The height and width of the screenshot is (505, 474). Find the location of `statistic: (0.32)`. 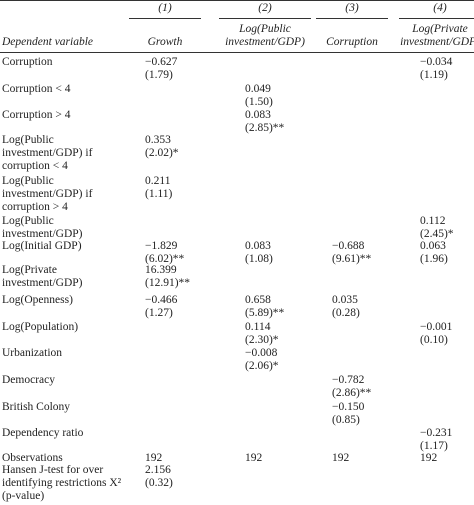

statistic: (0.32) is located at coordinates (159, 483).